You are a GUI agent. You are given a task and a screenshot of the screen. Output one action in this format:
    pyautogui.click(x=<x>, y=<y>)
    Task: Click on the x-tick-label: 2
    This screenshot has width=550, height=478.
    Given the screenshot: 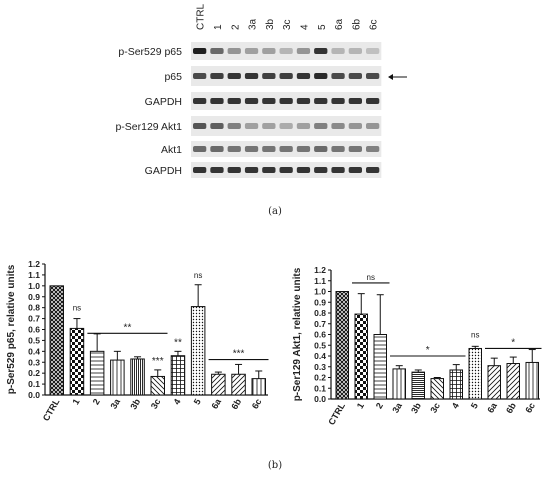 What is the action you would take?
    pyautogui.click(x=379, y=405)
    